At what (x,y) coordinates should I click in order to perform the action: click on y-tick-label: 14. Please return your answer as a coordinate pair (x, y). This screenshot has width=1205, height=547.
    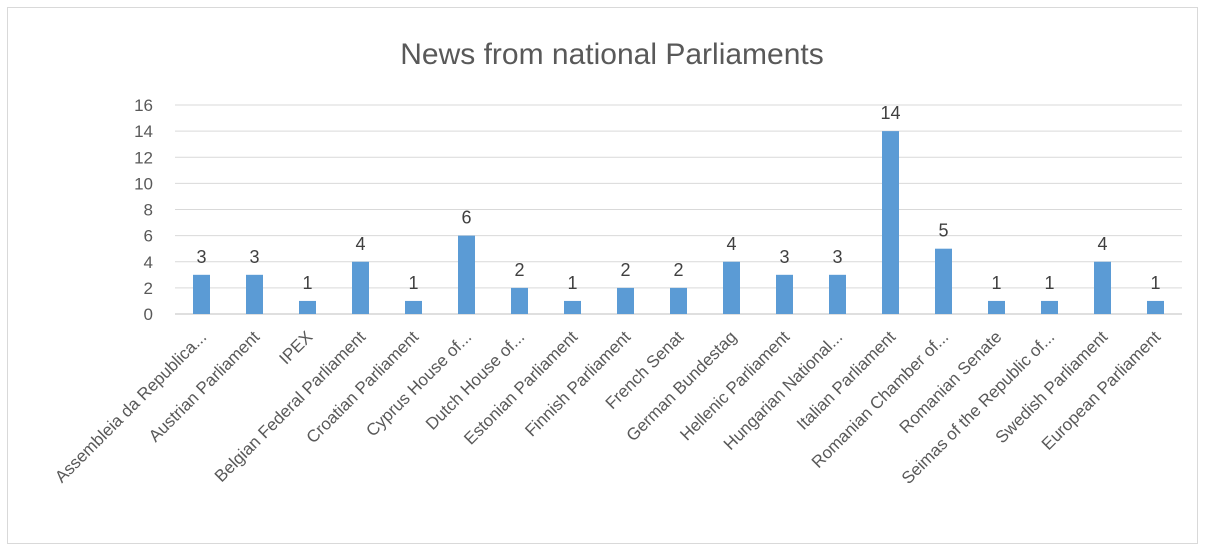
    Looking at the image, I should click on (143, 131).